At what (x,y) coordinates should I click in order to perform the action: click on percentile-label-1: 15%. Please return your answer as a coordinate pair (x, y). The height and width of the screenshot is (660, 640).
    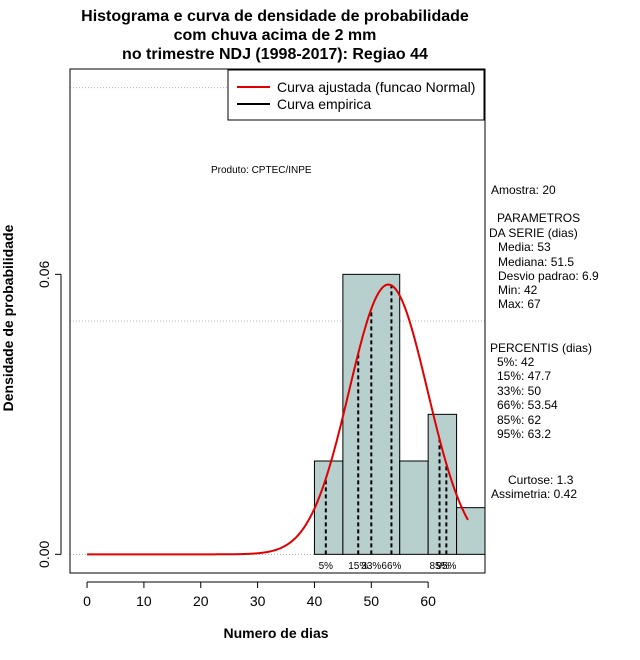
    Looking at the image, I should click on (358, 566).